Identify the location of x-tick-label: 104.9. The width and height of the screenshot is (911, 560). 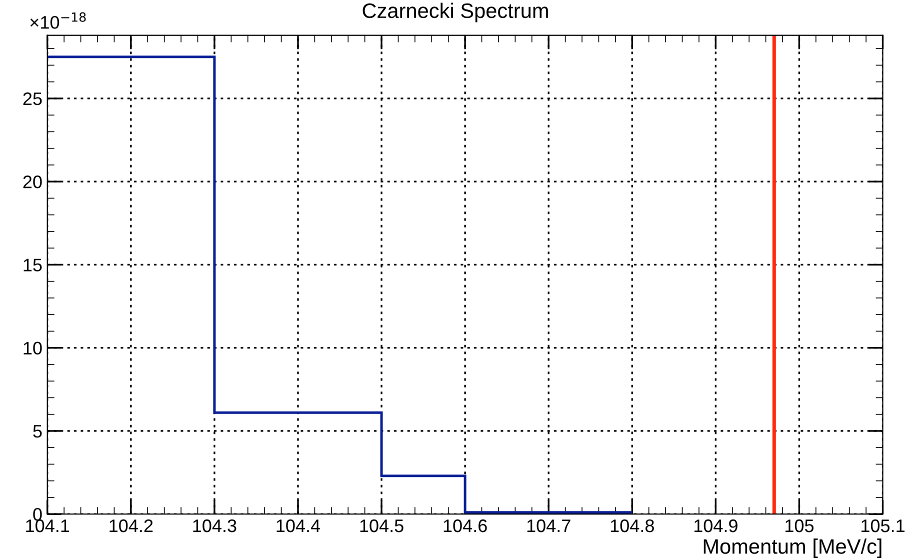
(716, 525).